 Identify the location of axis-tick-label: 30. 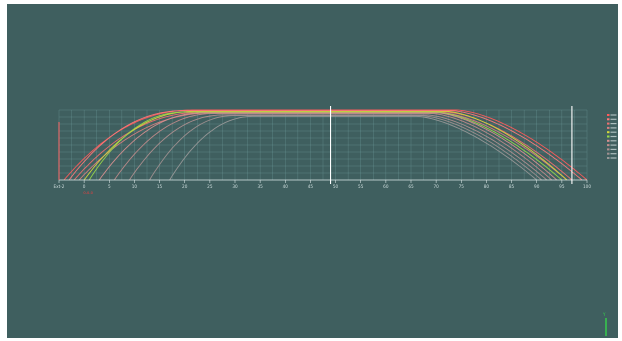
(235, 186).